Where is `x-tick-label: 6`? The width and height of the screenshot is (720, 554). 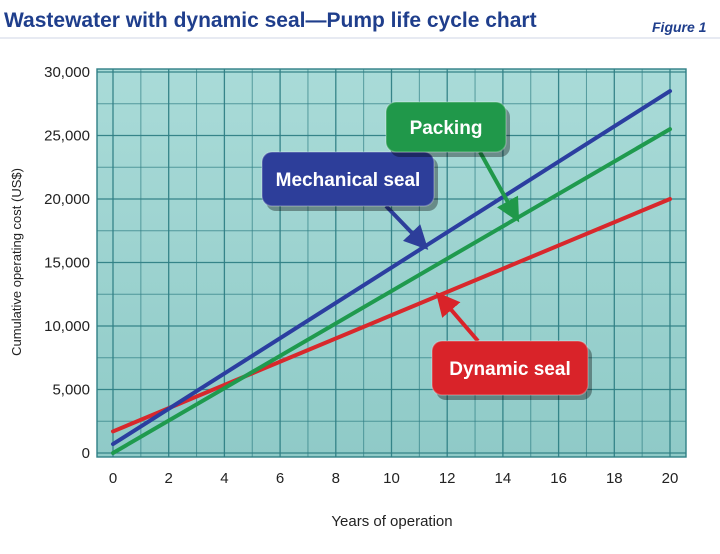 x-tick-label: 6 is located at coordinates (280, 478).